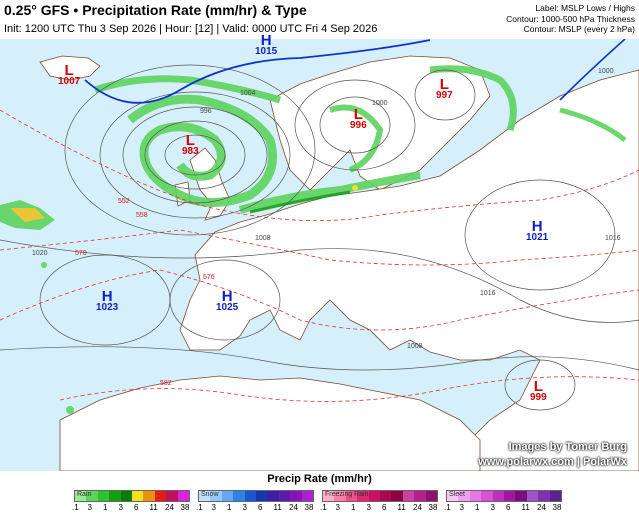  What do you see at coordinates (69, 81) in the screenshot?
I see `pressure-value: 1007` at bounding box center [69, 81].